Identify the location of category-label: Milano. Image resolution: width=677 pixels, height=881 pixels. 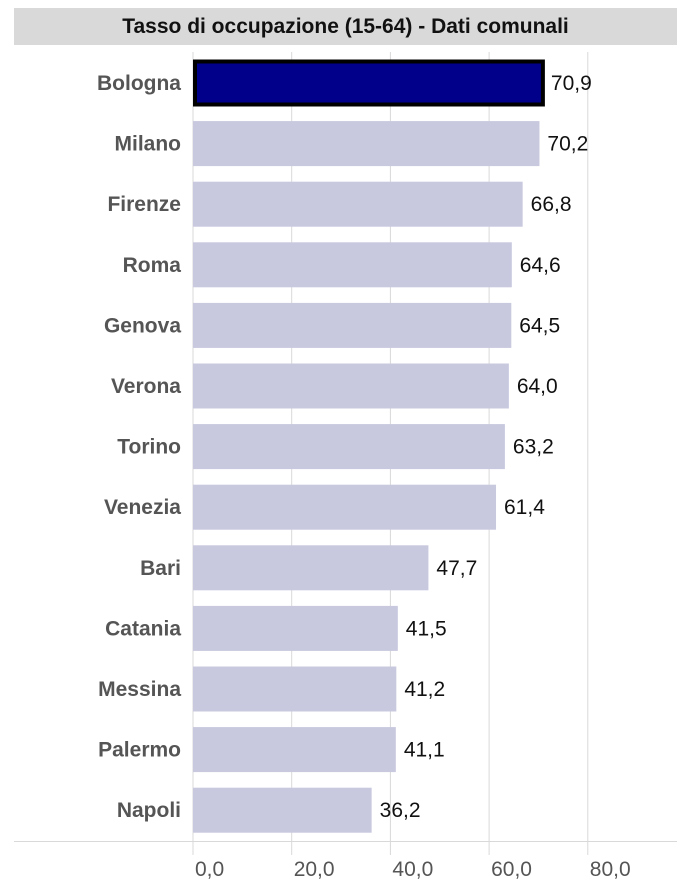
(148, 144).